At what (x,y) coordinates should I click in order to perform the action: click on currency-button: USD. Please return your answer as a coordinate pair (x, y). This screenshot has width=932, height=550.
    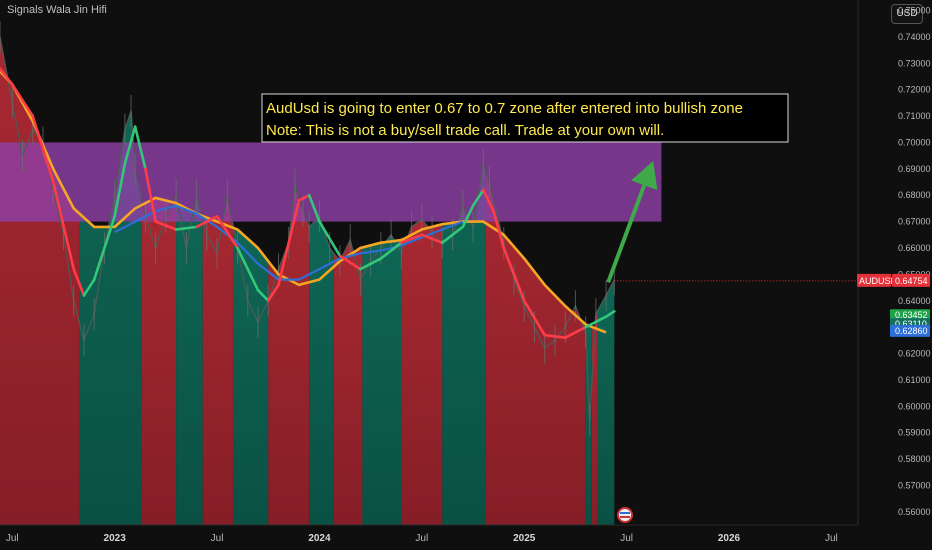
    Looking at the image, I should click on (907, 14).